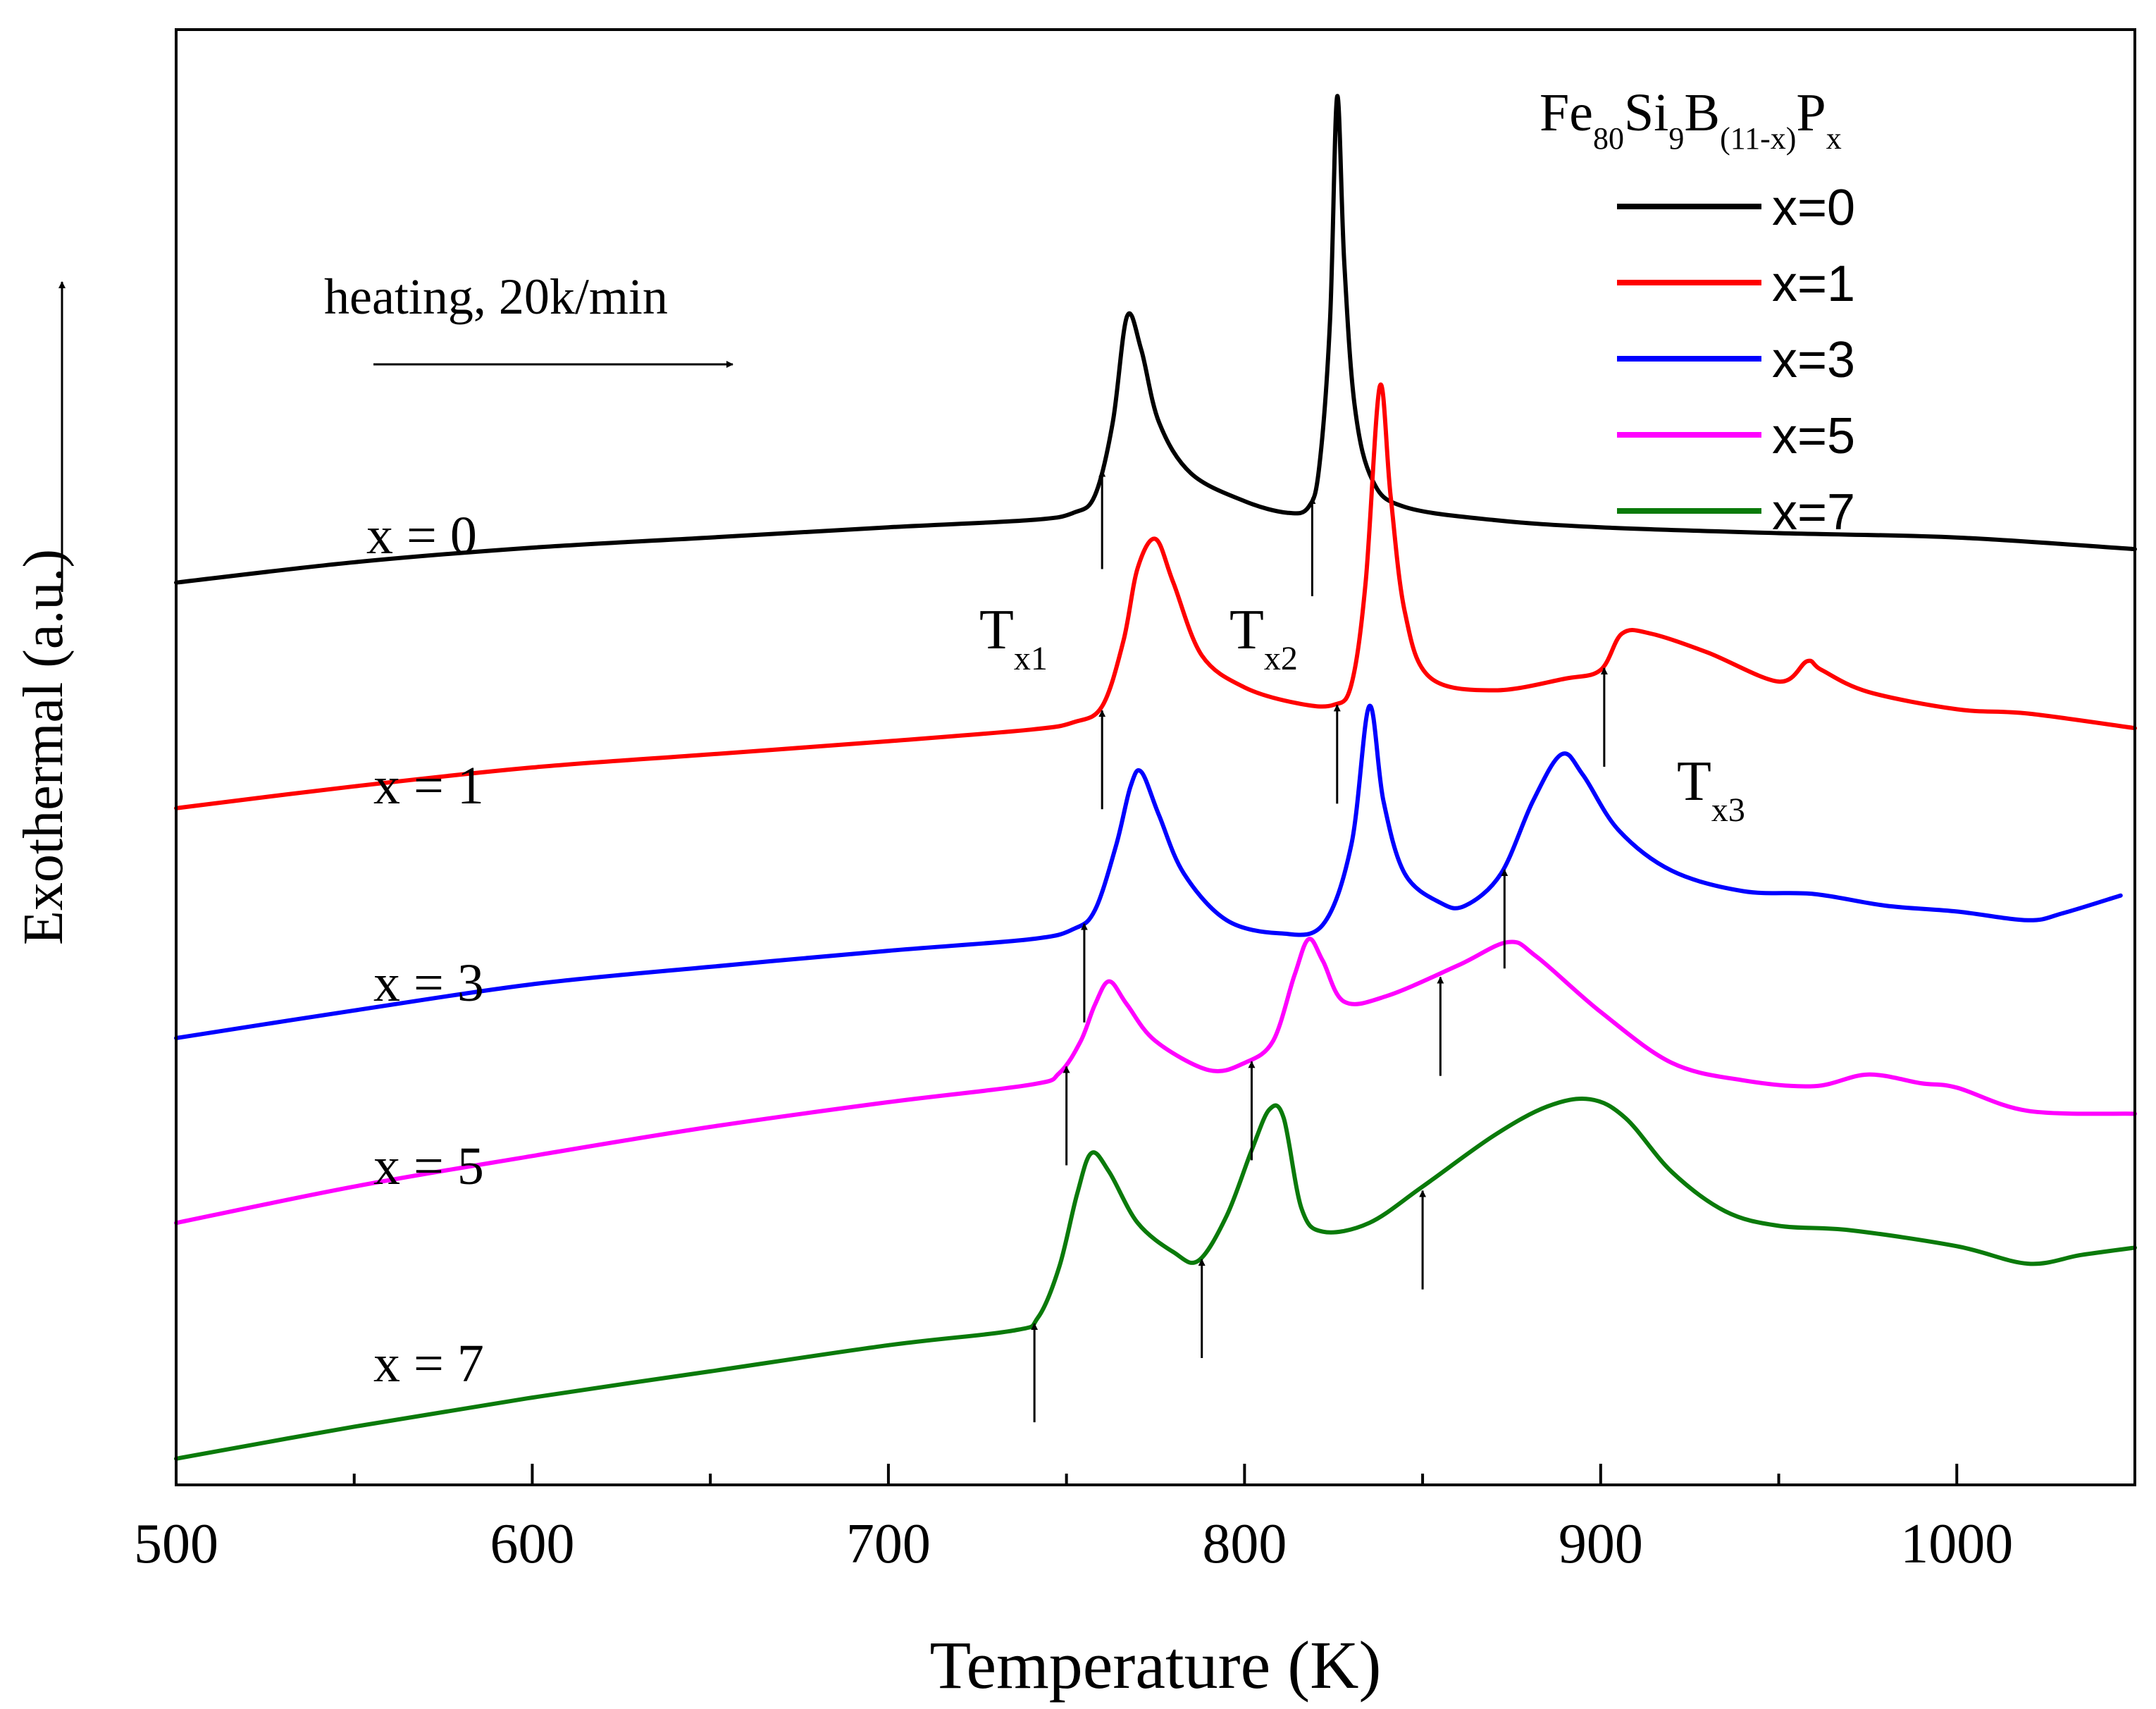 This screenshot has height=1709, width=2156. Describe the element at coordinates (1676, 138) in the screenshot. I see `legend-title-si-sub: 9` at that location.